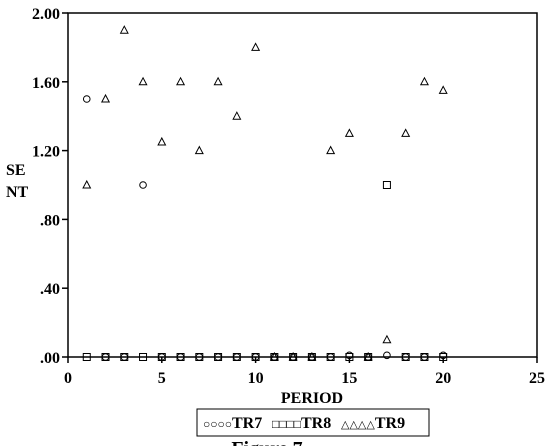 This screenshot has height=446, width=548. What do you see at coordinates (46, 83) in the screenshot?
I see `y-tick-label: 1.60` at bounding box center [46, 83].